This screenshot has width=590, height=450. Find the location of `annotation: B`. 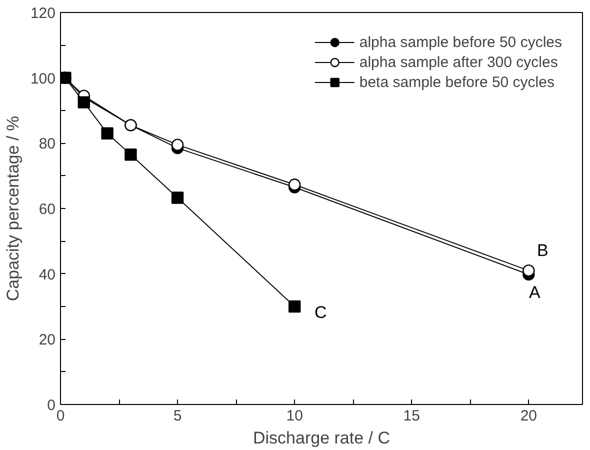

annotation: B is located at coordinates (542, 250).